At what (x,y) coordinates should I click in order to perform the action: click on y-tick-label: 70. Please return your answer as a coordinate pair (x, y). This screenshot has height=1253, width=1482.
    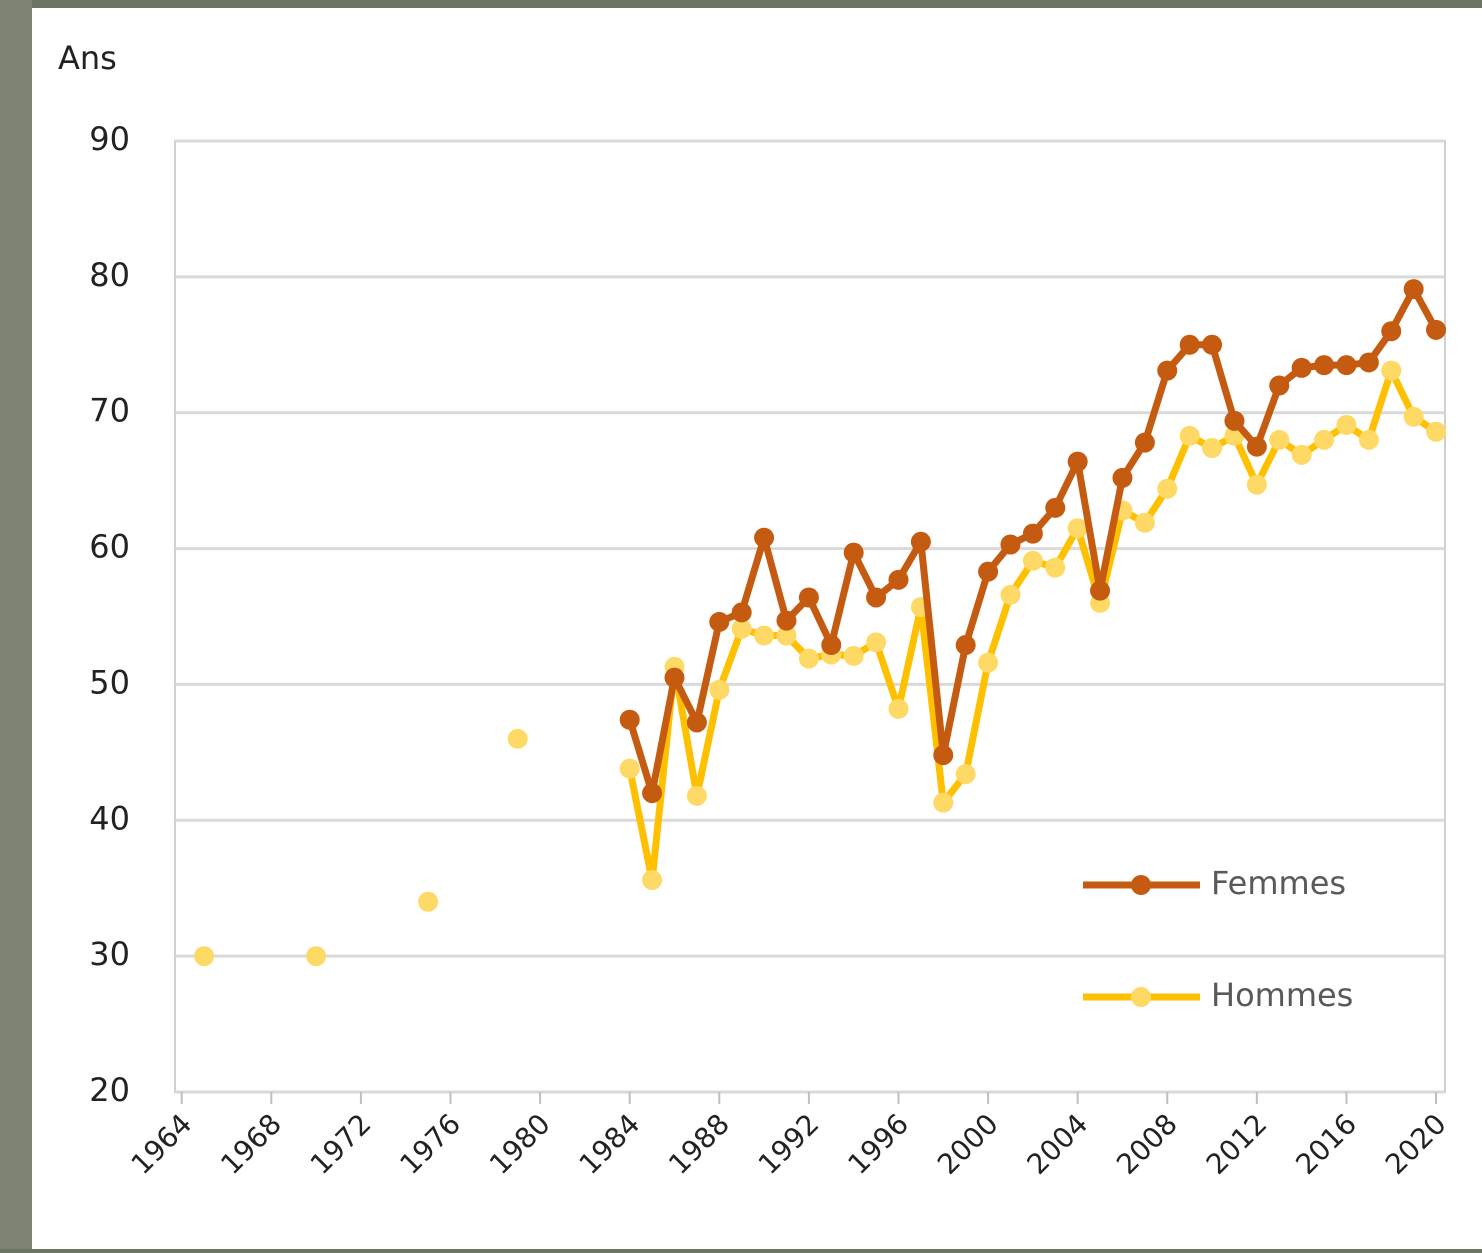
    Looking at the image, I should click on (109, 411).